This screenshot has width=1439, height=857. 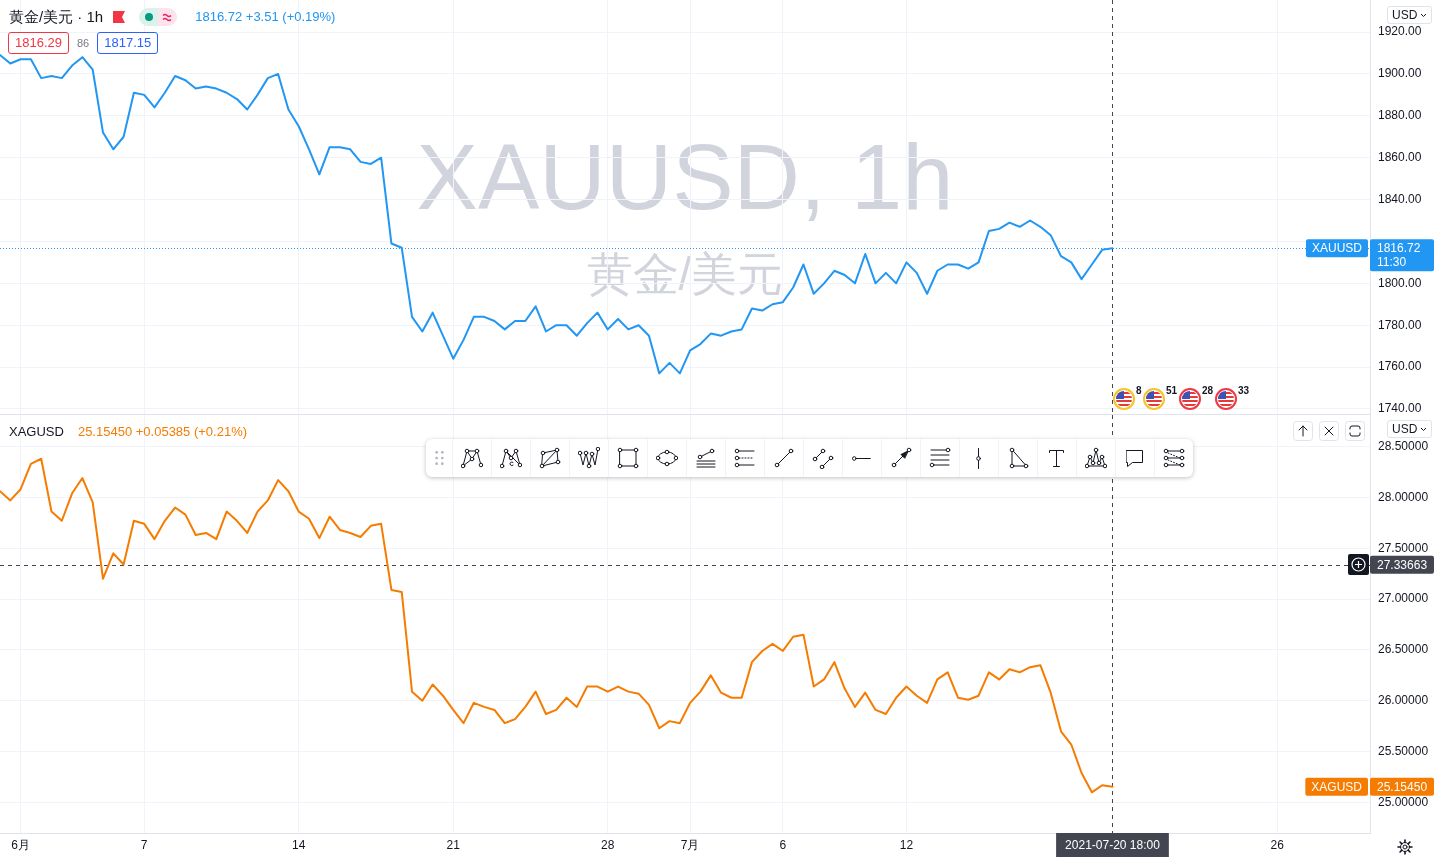 What do you see at coordinates (1400, 408) in the screenshot?
I see `y-tick-label: 1740.00` at bounding box center [1400, 408].